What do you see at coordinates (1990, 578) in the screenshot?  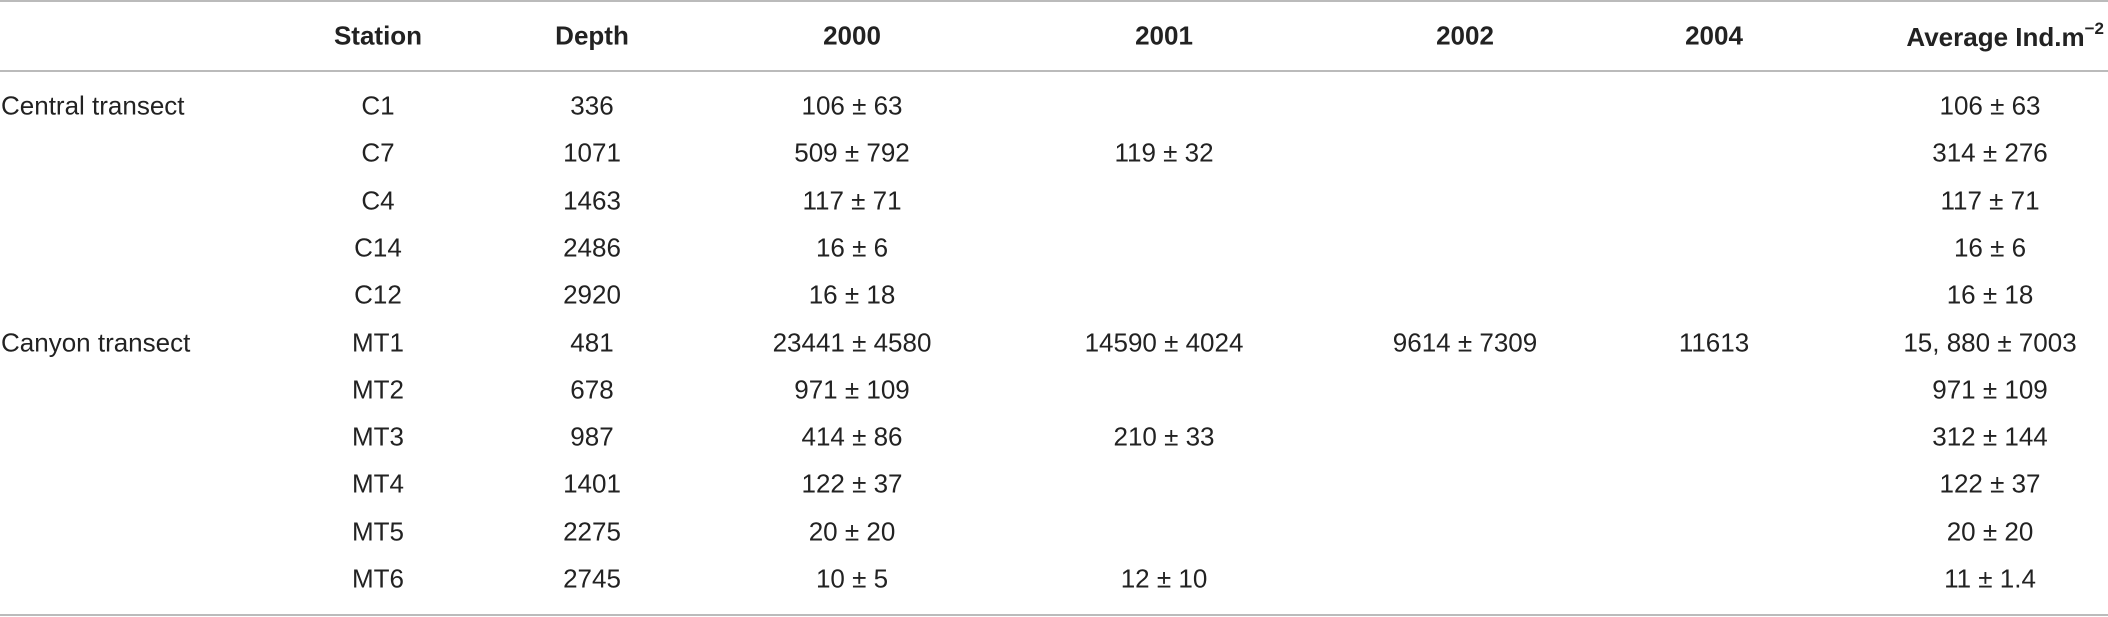 I see `table-cell: 11 ± 1.4` at bounding box center [1990, 578].